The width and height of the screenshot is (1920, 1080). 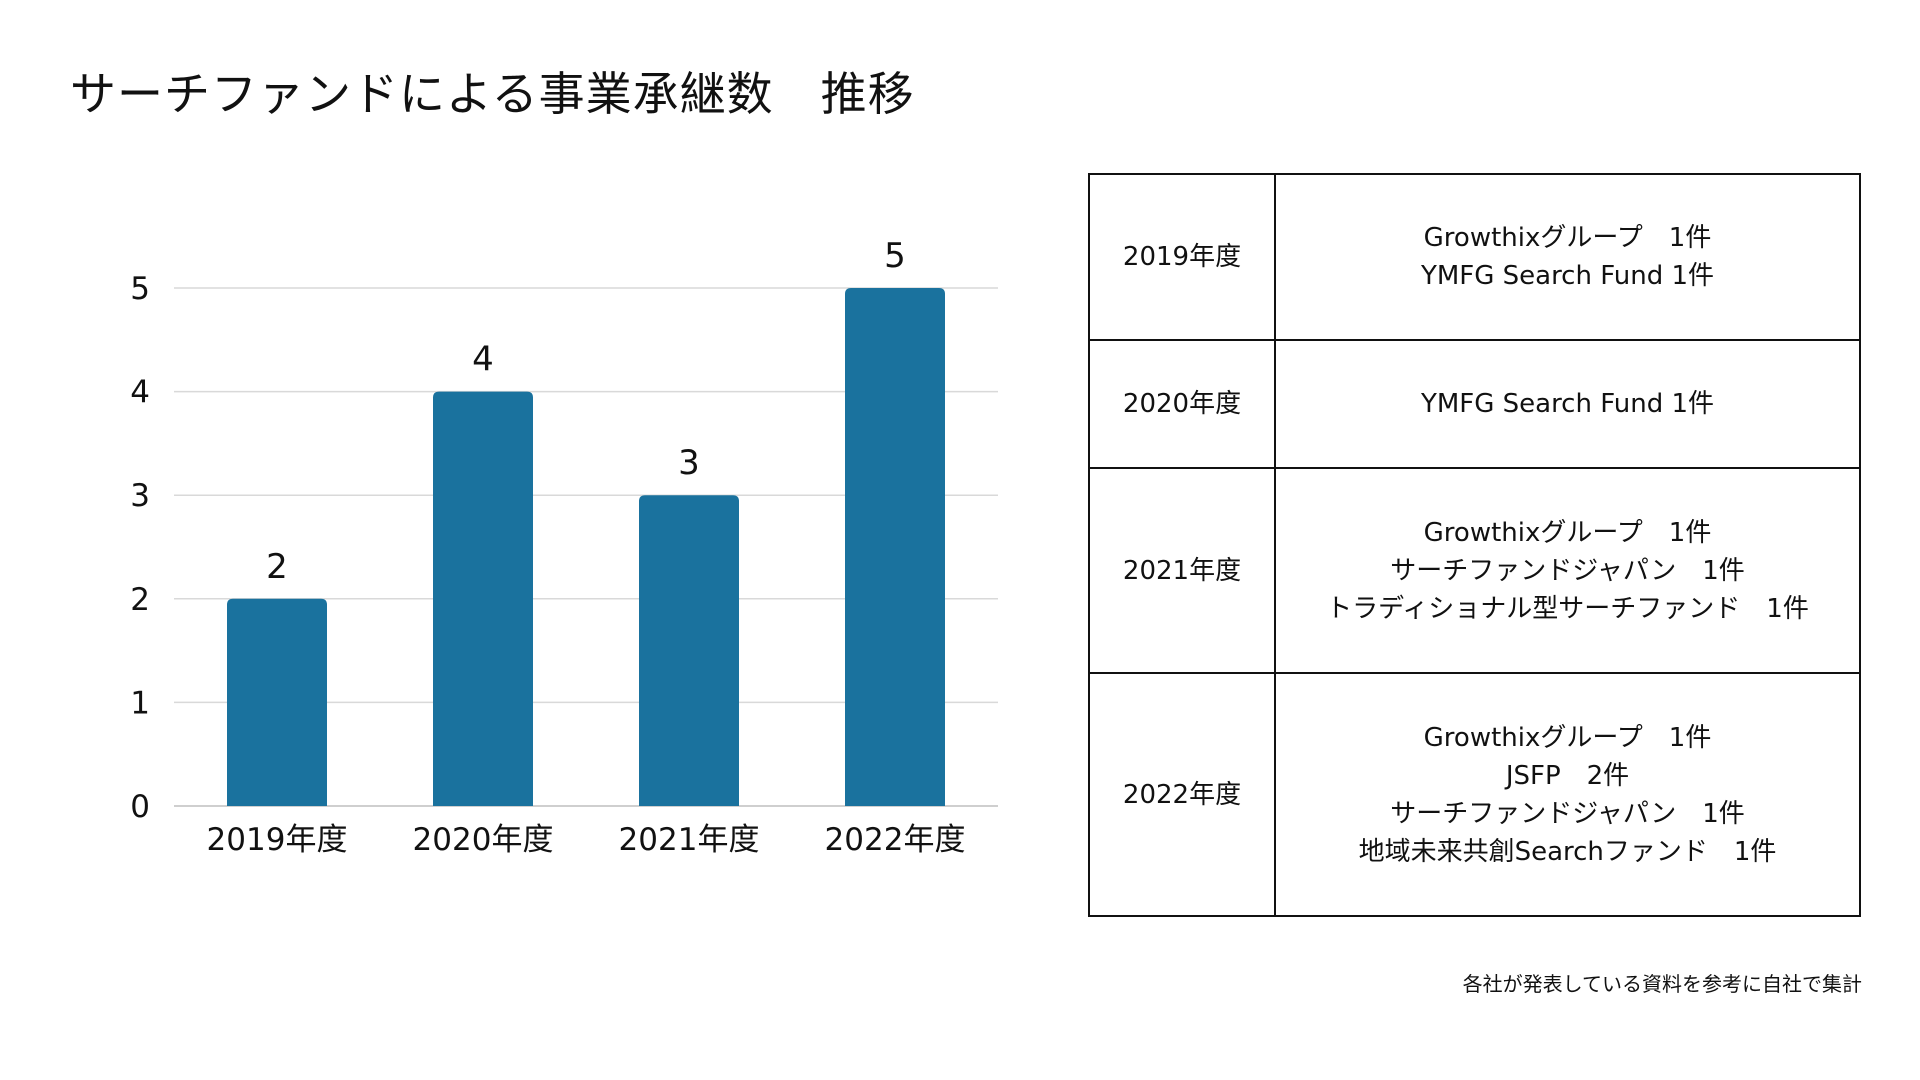 What do you see at coordinates (1182, 404) in the screenshot?
I see `year-cell: 2020年度` at bounding box center [1182, 404].